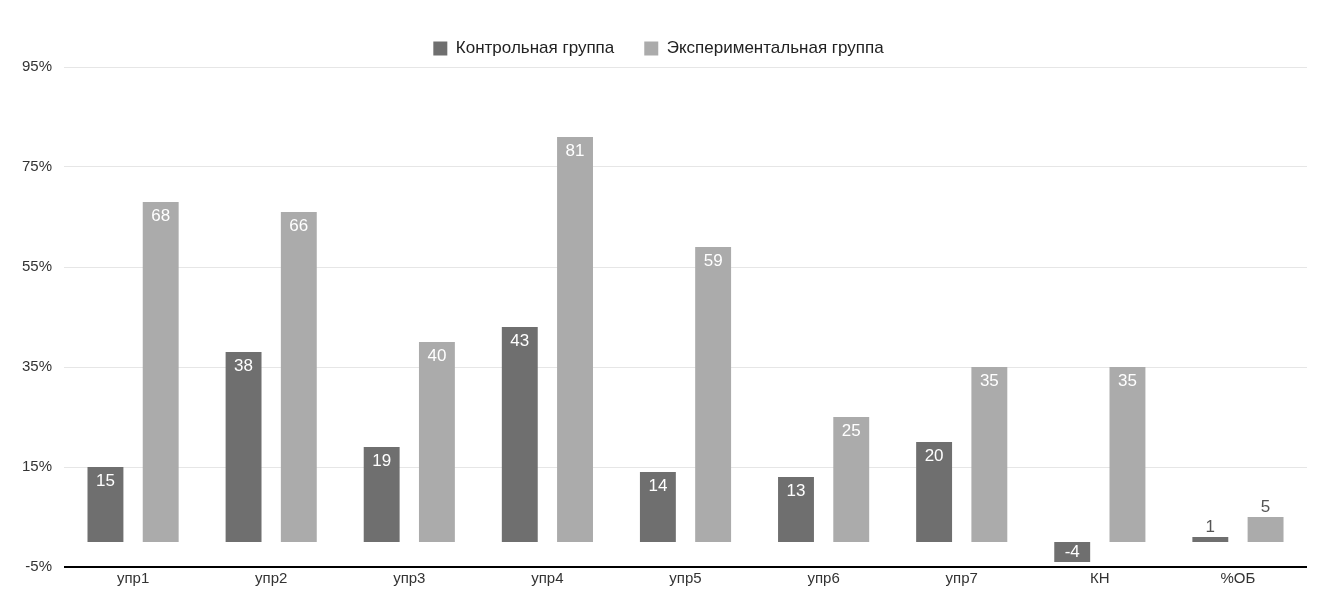  Describe the element at coordinates (823, 578) in the screenshot. I see `x-tick-label: упр6` at that location.